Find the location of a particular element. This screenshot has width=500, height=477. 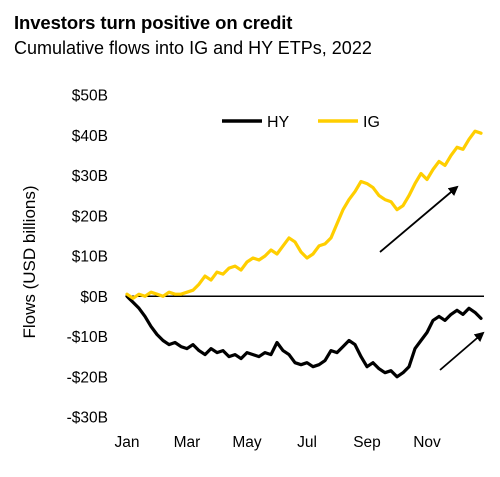

y-tick-label: $50B is located at coordinates (90, 96).